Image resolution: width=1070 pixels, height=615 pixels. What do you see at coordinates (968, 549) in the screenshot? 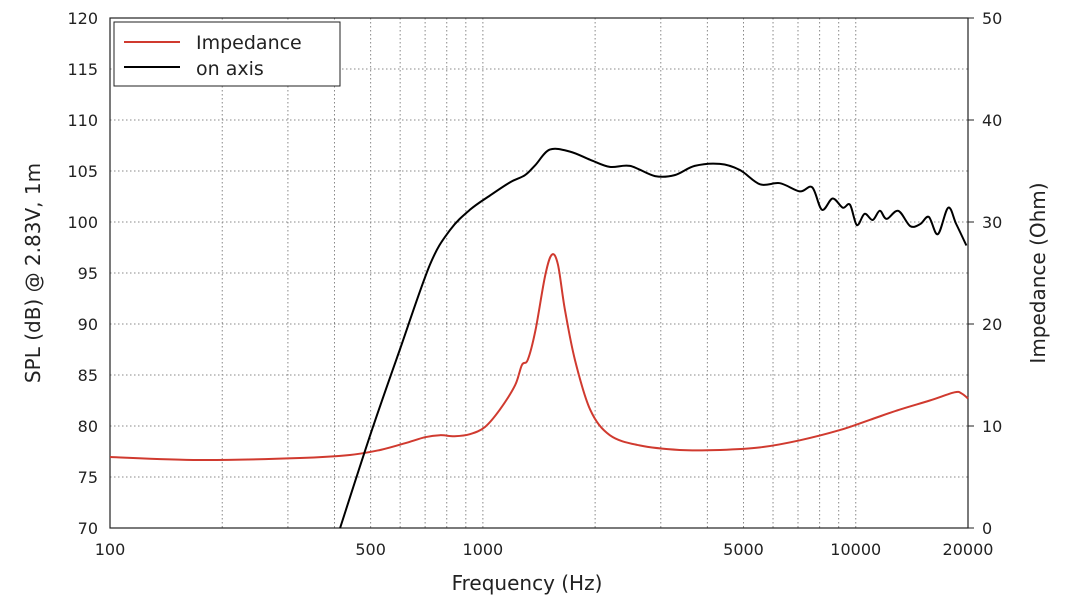
I see `x-tick-label: 20000` at bounding box center [968, 549].